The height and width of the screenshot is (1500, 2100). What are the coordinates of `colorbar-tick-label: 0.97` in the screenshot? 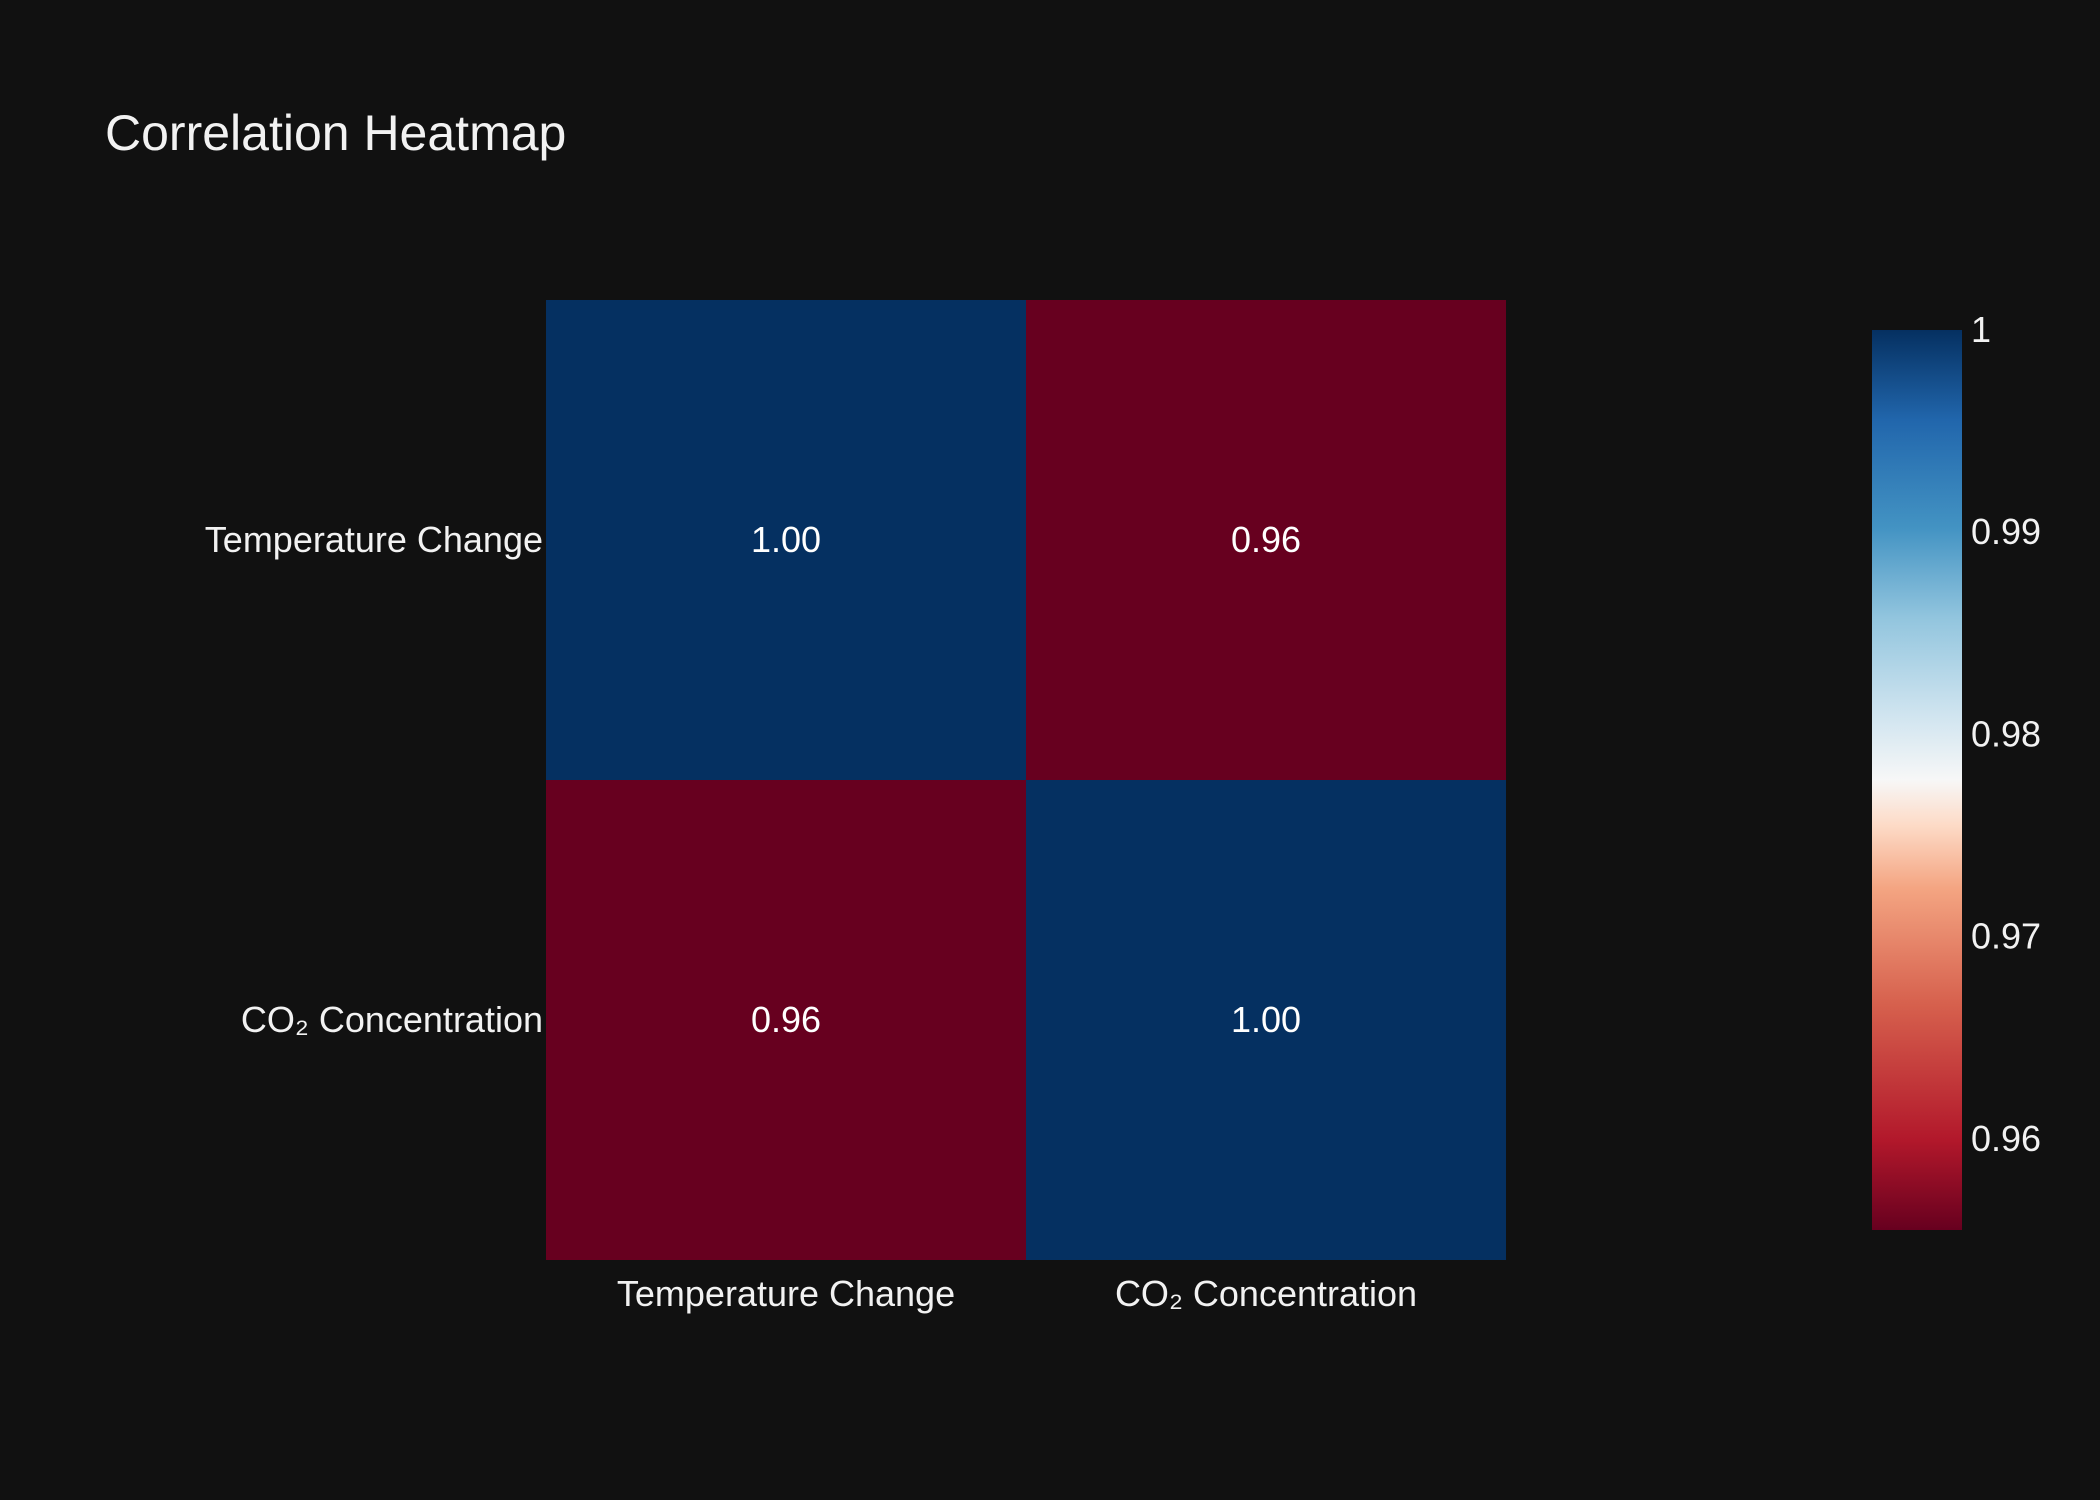 It's located at (2006, 936).